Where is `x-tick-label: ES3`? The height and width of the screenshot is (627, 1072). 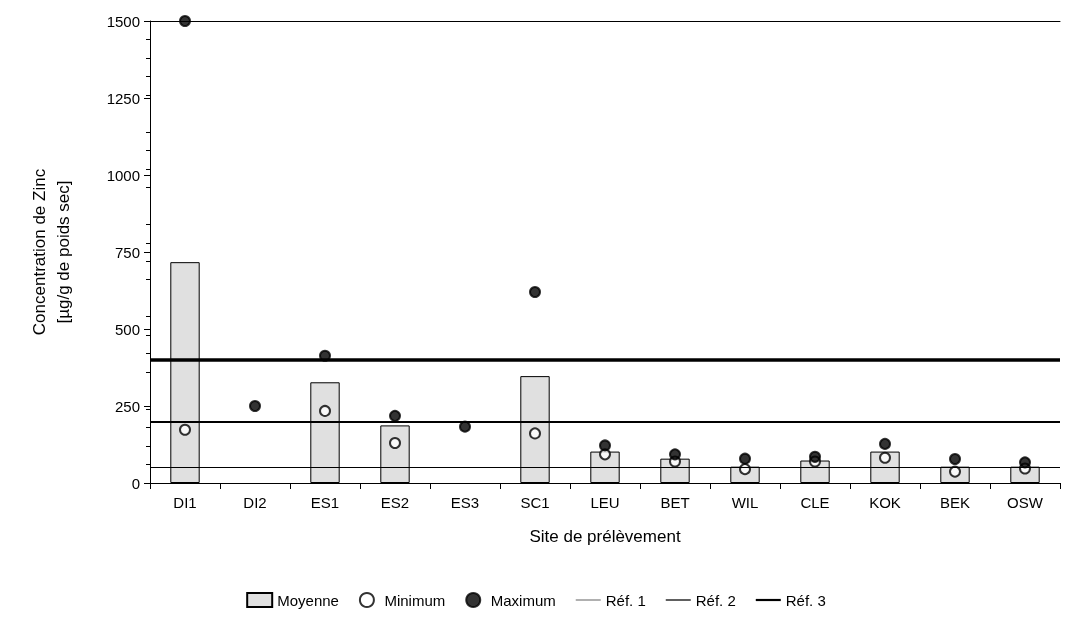 x-tick-label: ES3 is located at coordinates (465, 502).